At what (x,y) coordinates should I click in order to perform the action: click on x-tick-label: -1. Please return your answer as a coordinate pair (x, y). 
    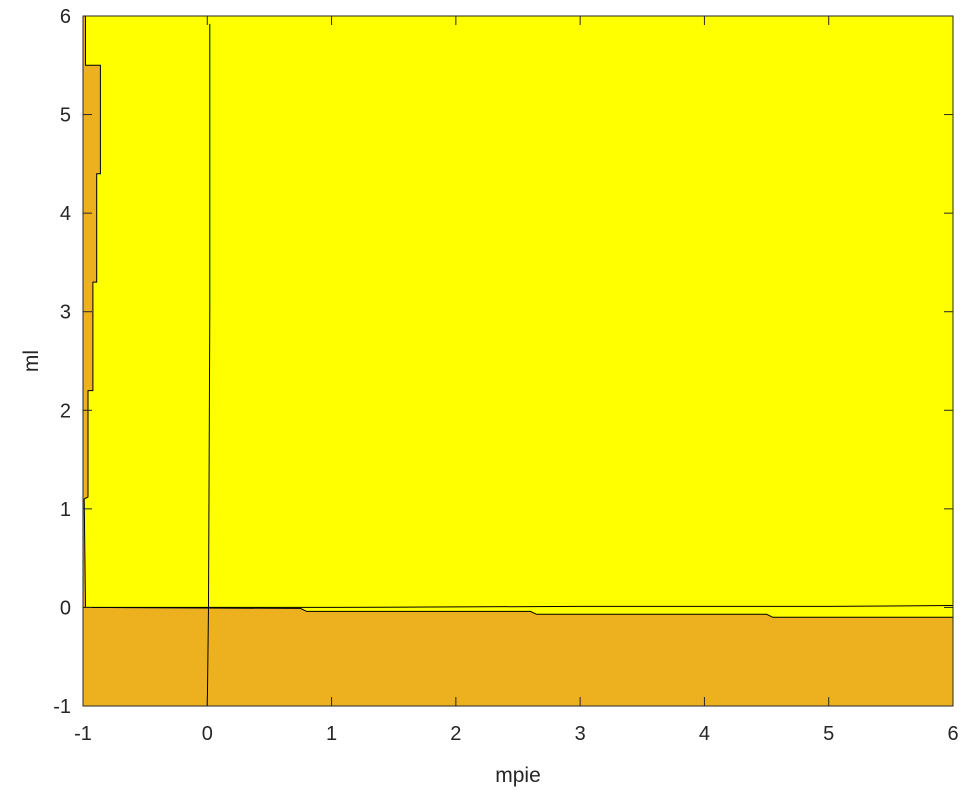
    Looking at the image, I should click on (83, 734).